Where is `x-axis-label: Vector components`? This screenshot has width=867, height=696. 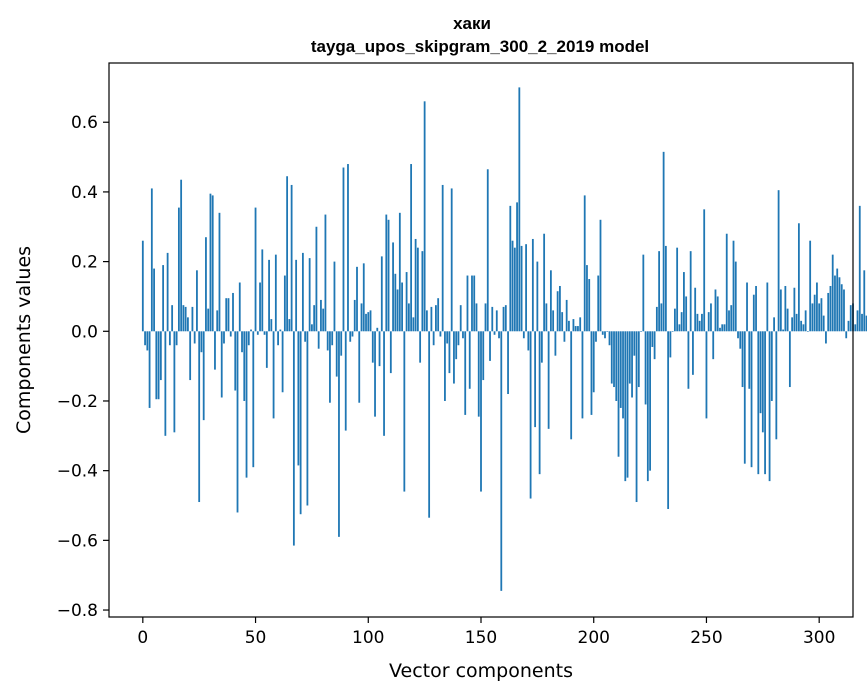 x-axis-label: Vector components is located at coordinates (481, 671).